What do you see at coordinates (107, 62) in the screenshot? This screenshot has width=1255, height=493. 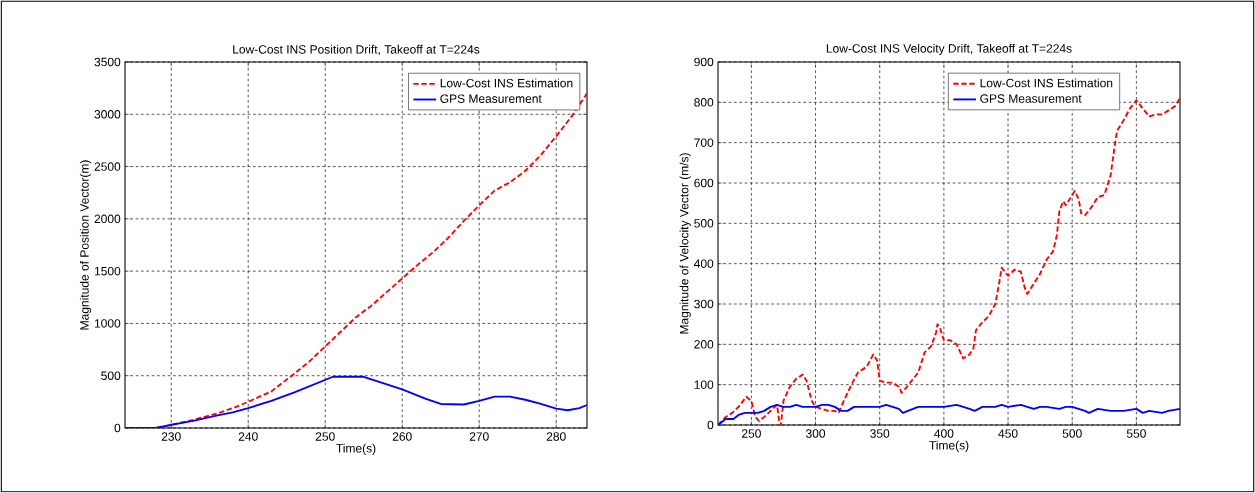 I see `y-tick-label: 3500` at bounding box center [107, 62].